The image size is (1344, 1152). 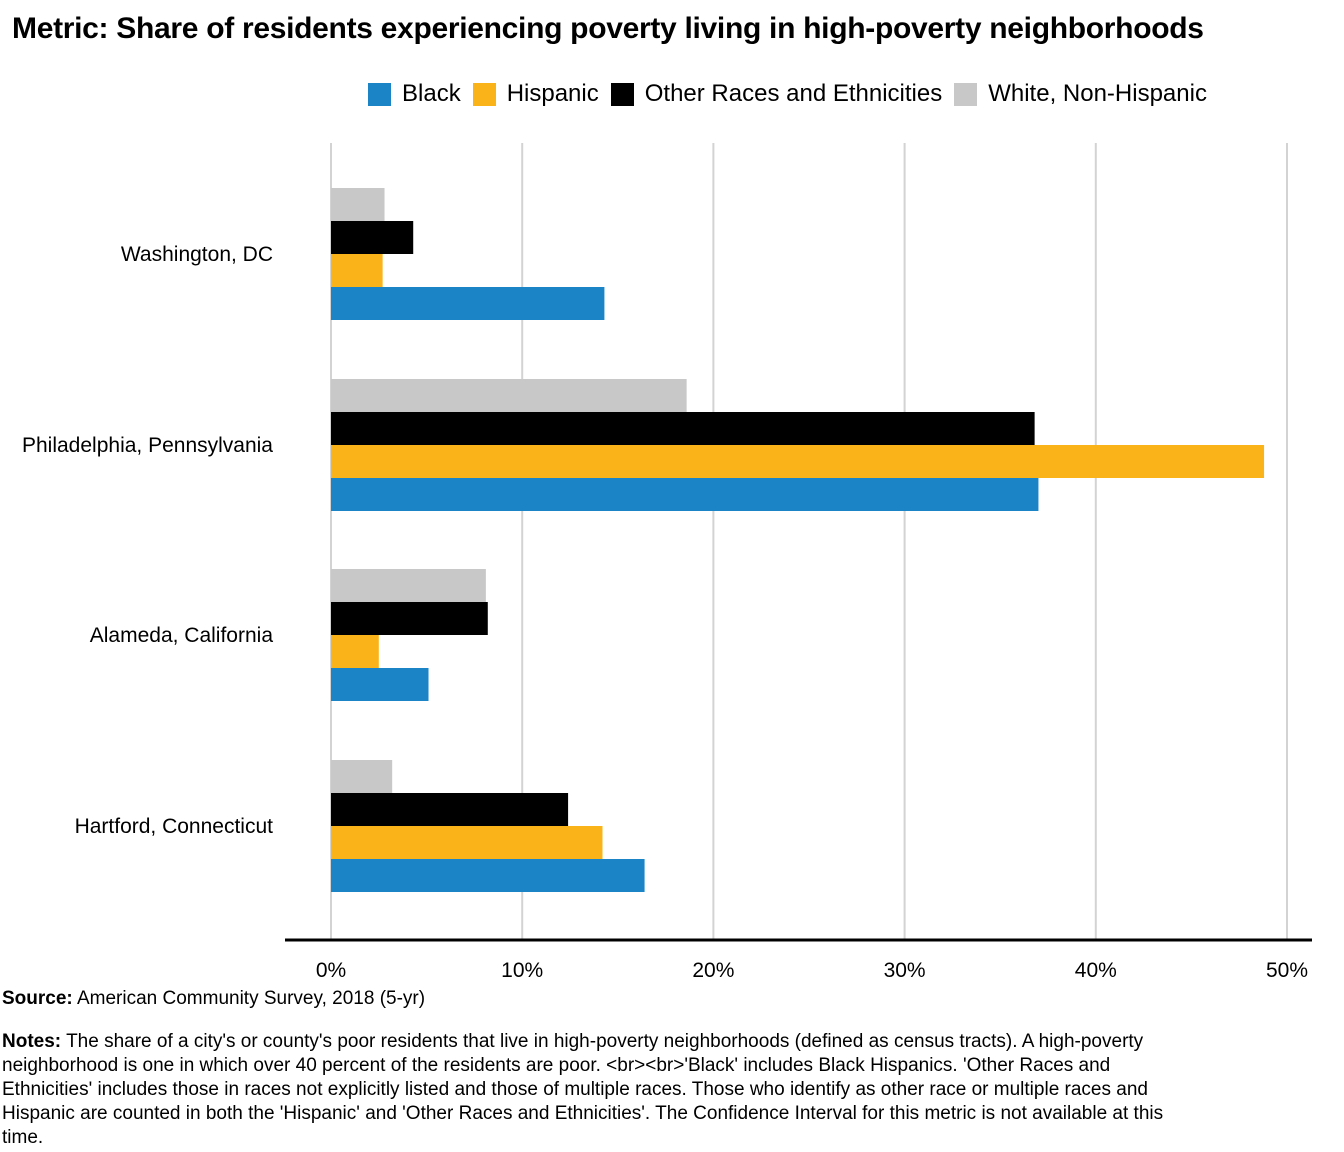 What do you see at coordinates (552, 93) in the screenshot?
I see `legend-label-hispanic: Hispanic` at bounding box center [552, 93].